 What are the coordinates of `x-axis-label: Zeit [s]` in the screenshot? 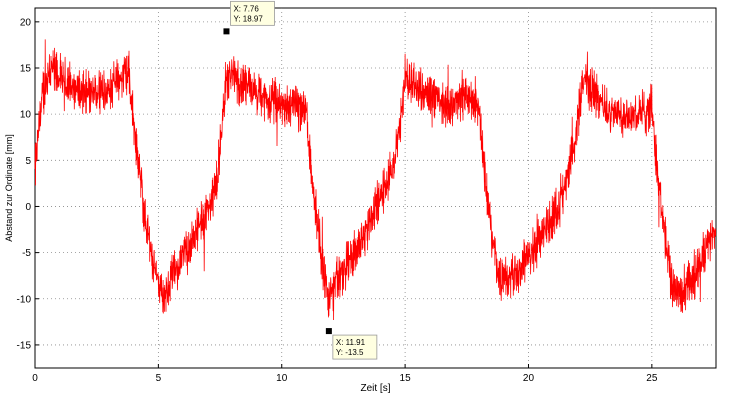 It's located at (375, 388).